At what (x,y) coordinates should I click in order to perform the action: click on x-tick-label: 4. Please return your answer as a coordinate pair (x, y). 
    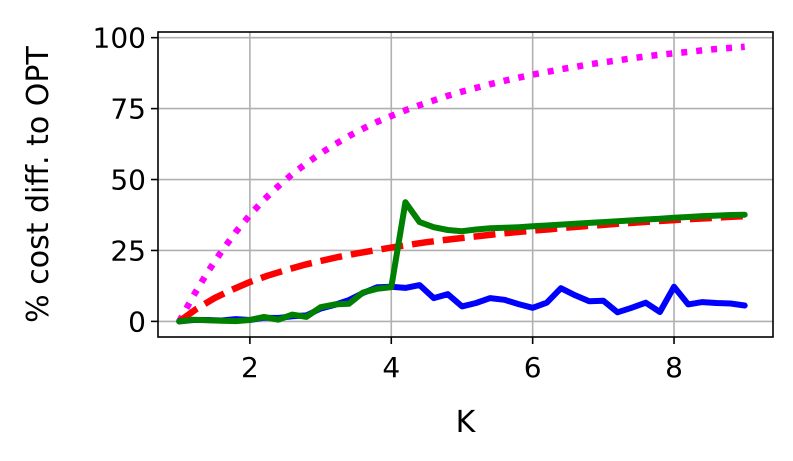
    Looking at the image, I should click on (391, 367).